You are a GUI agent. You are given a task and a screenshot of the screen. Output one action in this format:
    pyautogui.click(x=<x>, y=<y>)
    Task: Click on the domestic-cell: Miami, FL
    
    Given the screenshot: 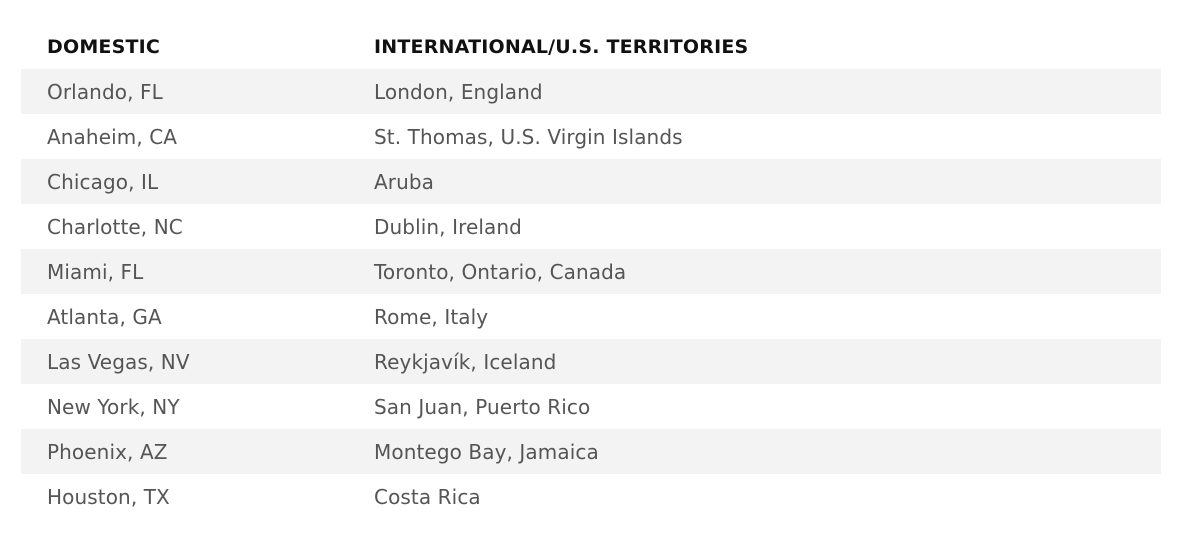 What is the action you would take?
    pyautogui.click(x=95, y=271)
    